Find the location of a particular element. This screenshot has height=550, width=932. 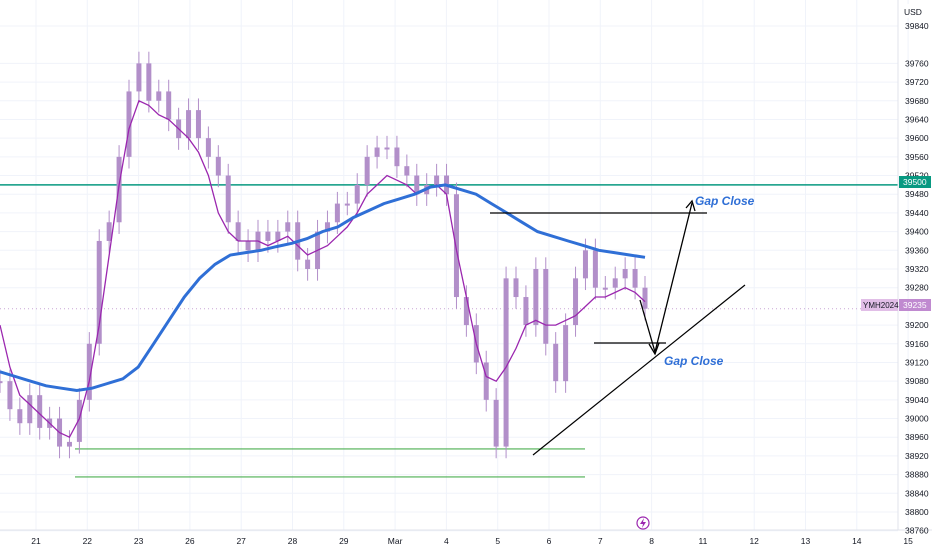

time-tick-label: 8 is located at coordinates (651, 541).